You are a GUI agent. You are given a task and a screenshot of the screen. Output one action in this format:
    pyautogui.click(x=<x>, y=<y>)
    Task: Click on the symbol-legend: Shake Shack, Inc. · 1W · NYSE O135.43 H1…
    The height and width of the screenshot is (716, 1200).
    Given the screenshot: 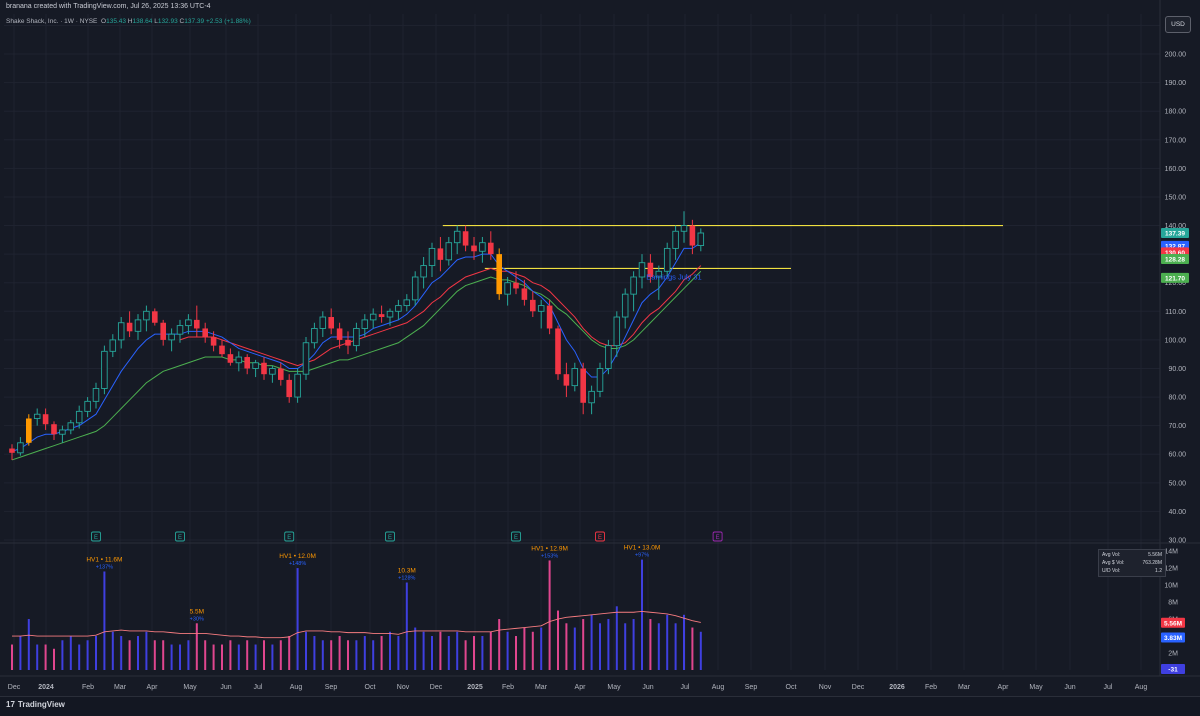 What is the action you would take?
    pyautogui.click(x=128, y=21)
    